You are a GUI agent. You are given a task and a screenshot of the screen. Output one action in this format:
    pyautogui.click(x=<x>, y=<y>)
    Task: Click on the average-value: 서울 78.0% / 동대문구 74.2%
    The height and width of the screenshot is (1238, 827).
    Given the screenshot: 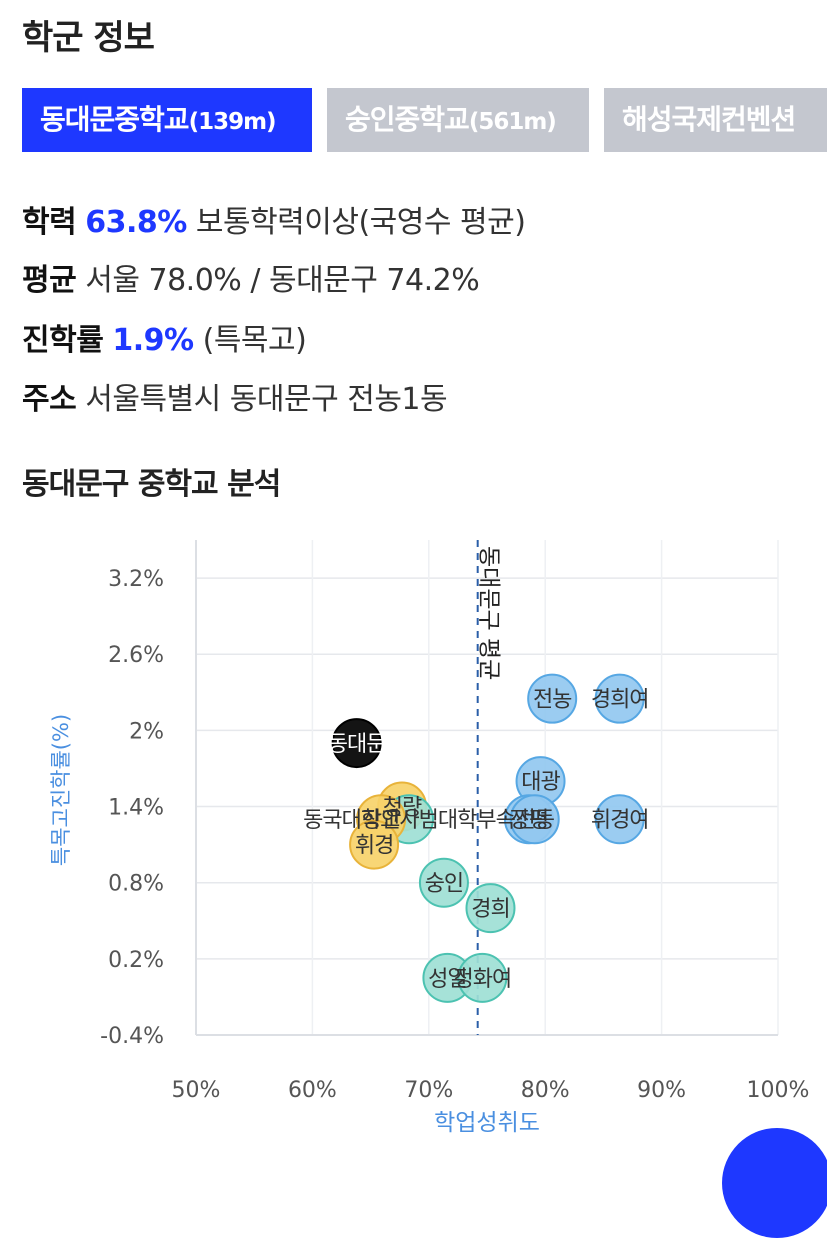 What is the action you would take?
    pyautogui.click(x=282, y=280)
    